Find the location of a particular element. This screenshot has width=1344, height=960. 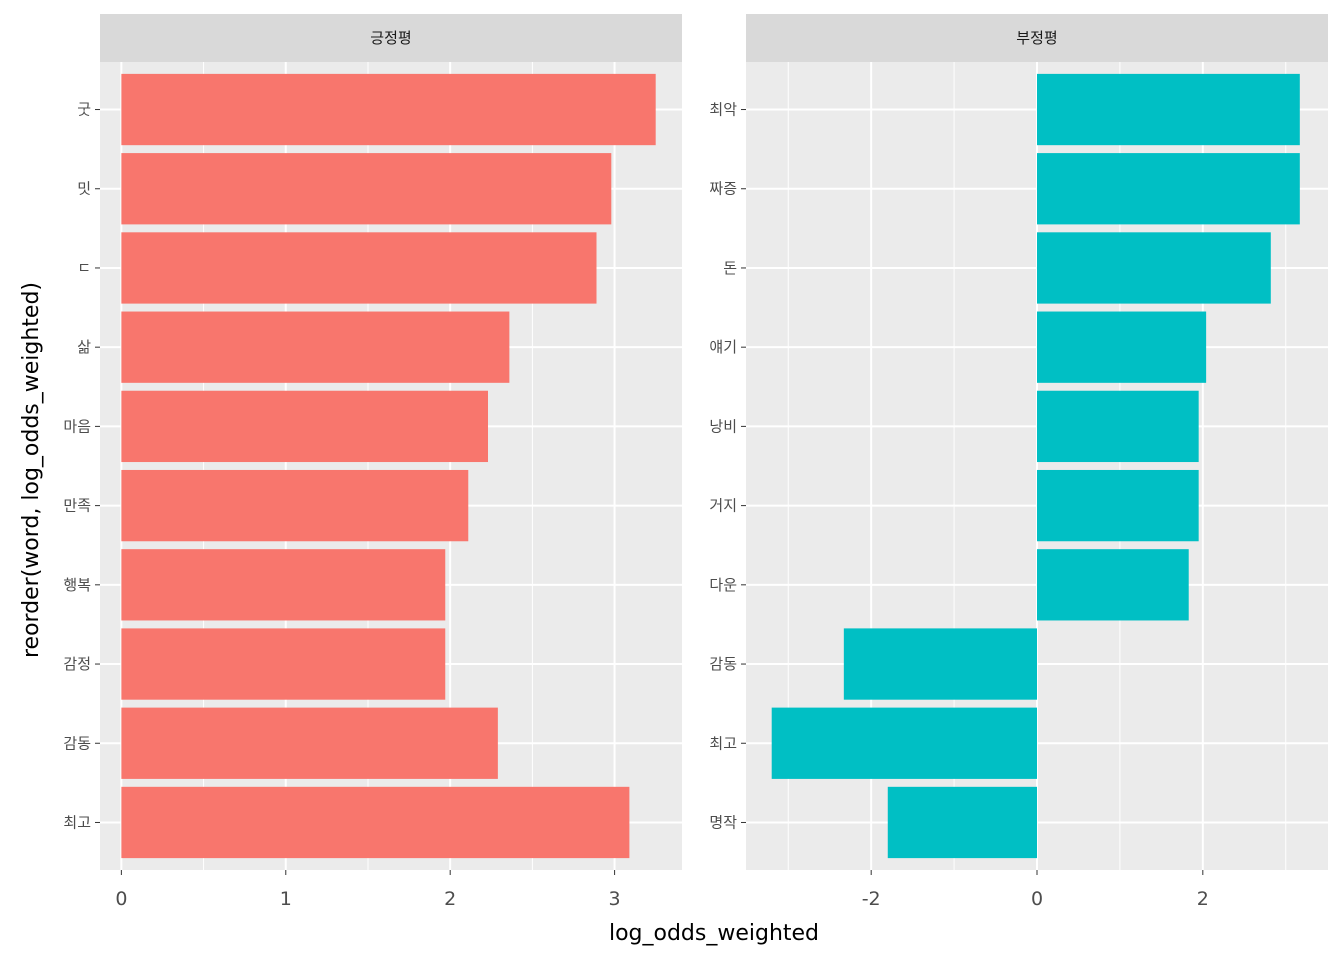

x-tick-label: 3 is located at coordinates (615, 899).